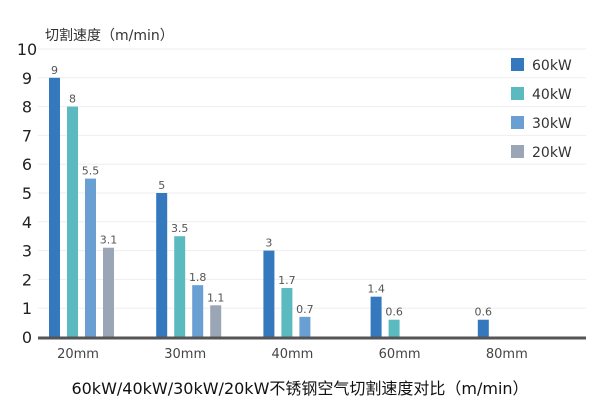 This screenshot has height=407, width=600. I want to click on y-tick-label: 1, so click(27, 308).